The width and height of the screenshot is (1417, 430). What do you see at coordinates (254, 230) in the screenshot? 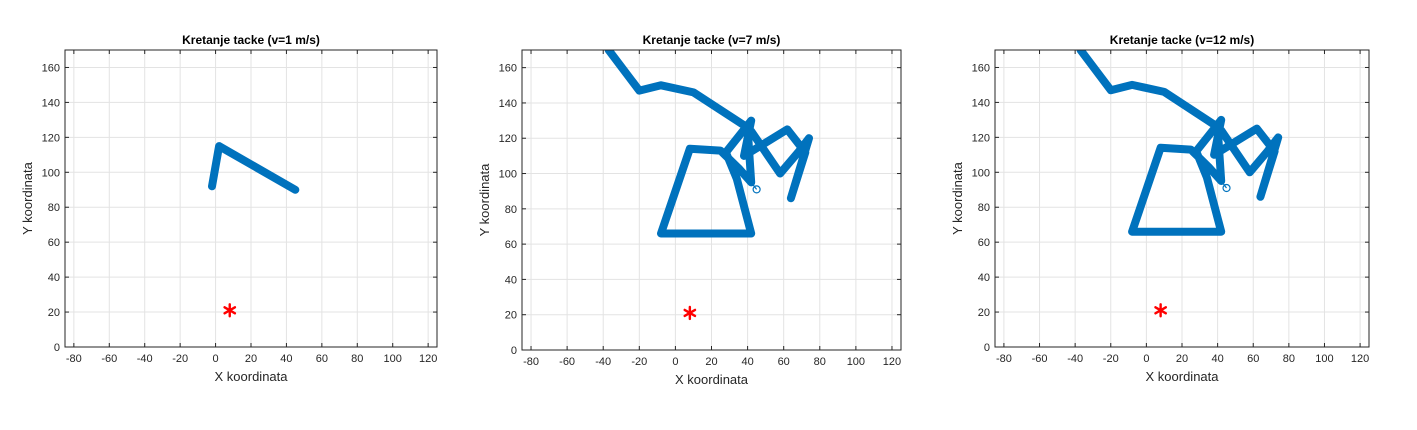
I see `data-layer` at bounding box center [254, 230].